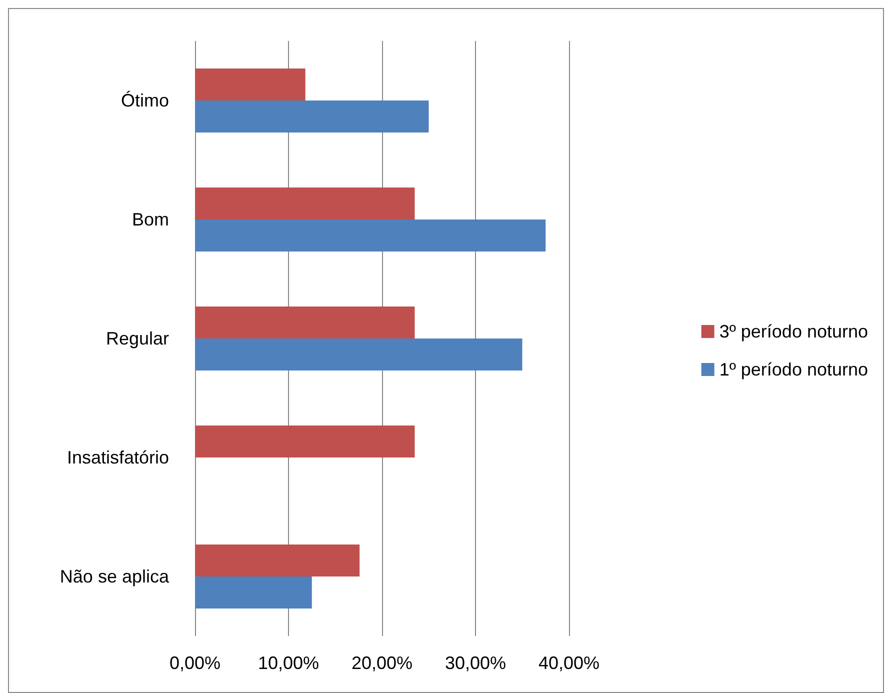 The height and width of the screenshot is (693, 894). Describe the element at coordinates (137, 338) in the screenshot. I see `y-tick-label: Regular` at that location.